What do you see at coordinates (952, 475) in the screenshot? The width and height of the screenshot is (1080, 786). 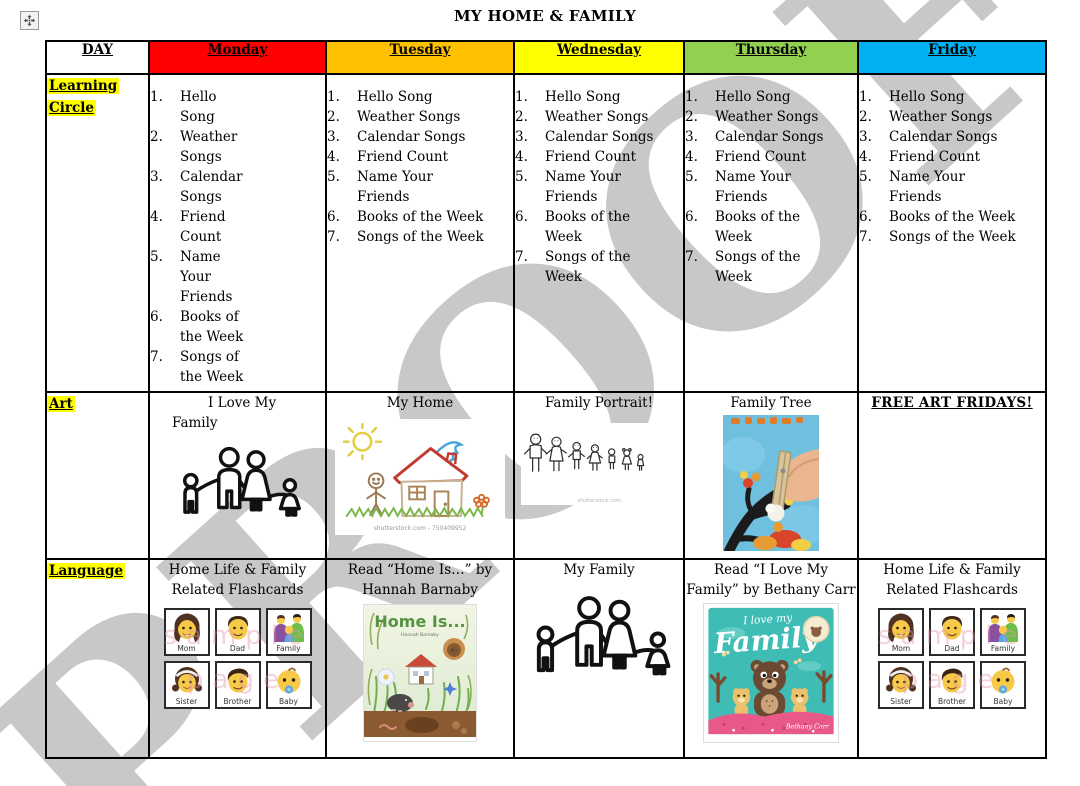 I see `cell-art-friday: FREE ART FRIDAYS!` at bounding box center [952, 475].